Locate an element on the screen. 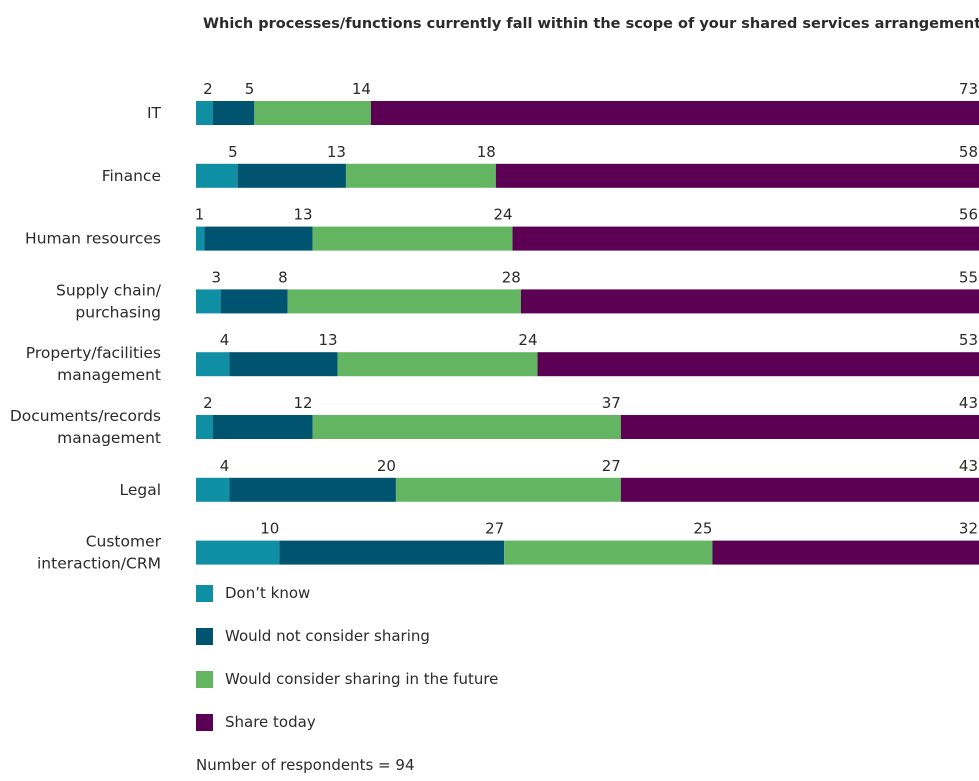 This screenshot has width=979, height=781. value-label: 73 is located at coordinates (968, 89).